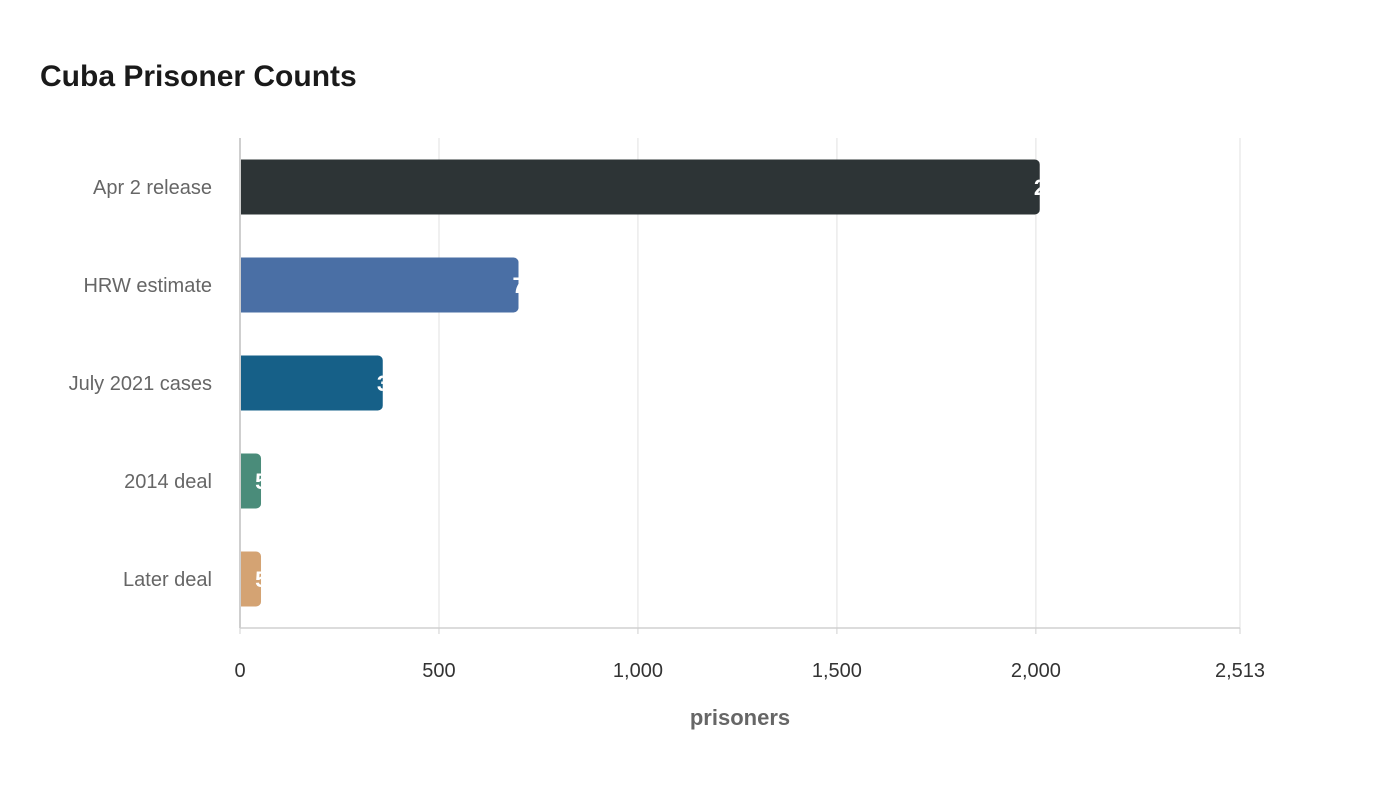 This screenshot has width=1400, height=800. Describe the element at coordinates (1058, 187) in the screenshot. I see `data-label: 2010` at that location.